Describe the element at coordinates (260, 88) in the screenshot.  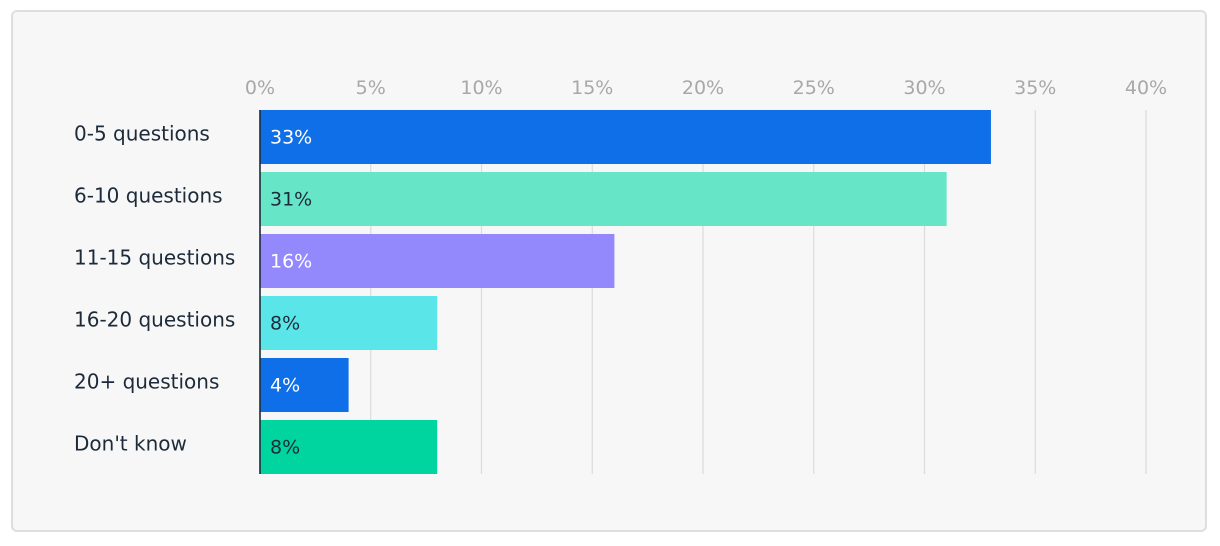
I see `x-tick-label: 0%` at that location.